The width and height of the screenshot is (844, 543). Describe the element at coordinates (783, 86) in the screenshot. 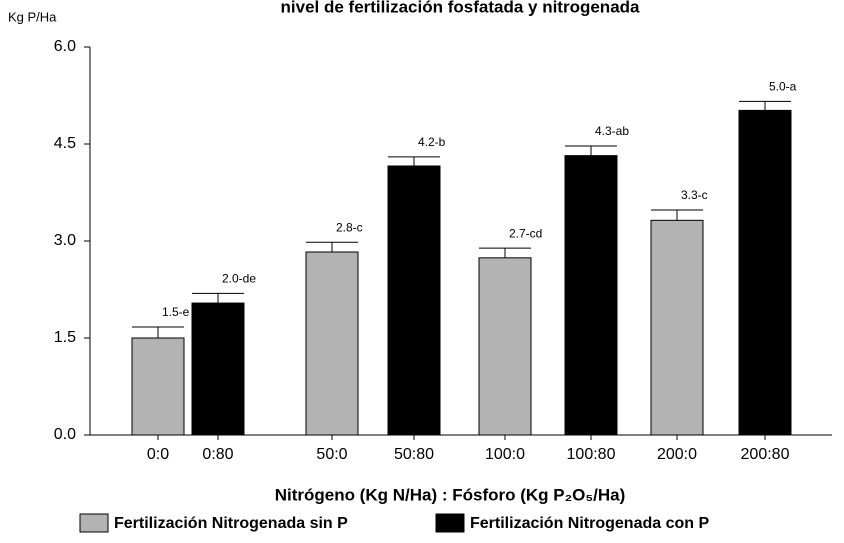

I see `value-label: 5.0-a` at that location.